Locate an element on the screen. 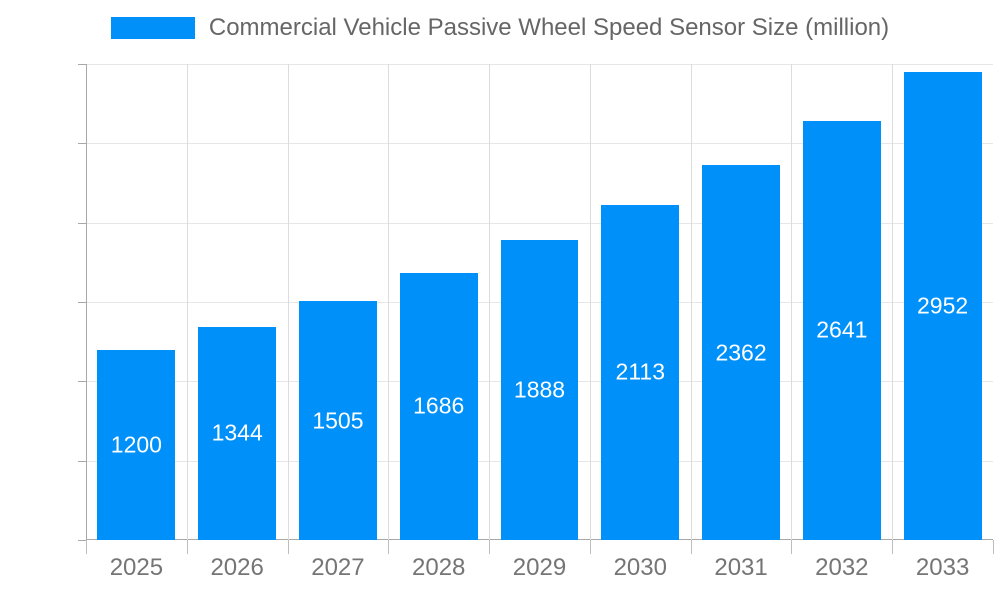  x-axis-tick-label: 2030 is located at coordinates (640, 567).